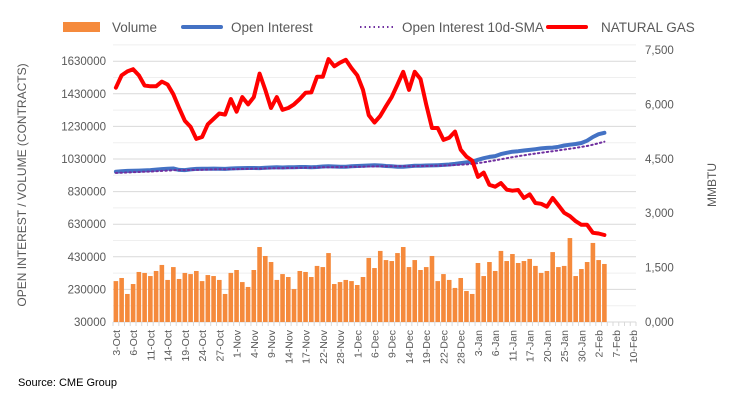 The height and width of the screenshot is (407, 734). I want to click on x-tick-label: 27-Oct, so click(220, 346).